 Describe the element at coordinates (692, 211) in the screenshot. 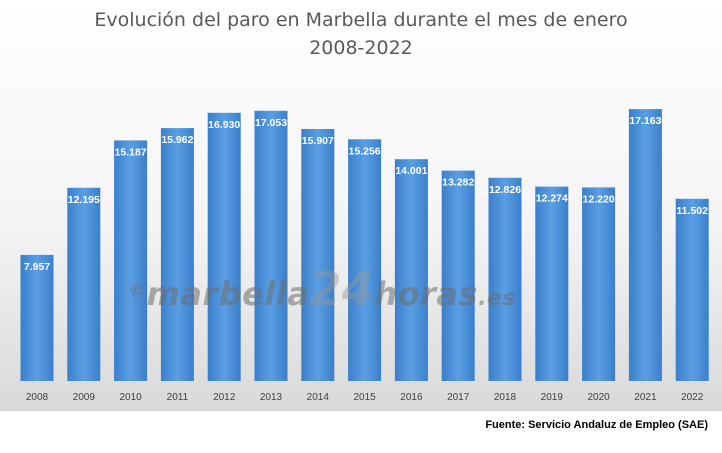

I see `data-label-2022: 11.502` at that location.